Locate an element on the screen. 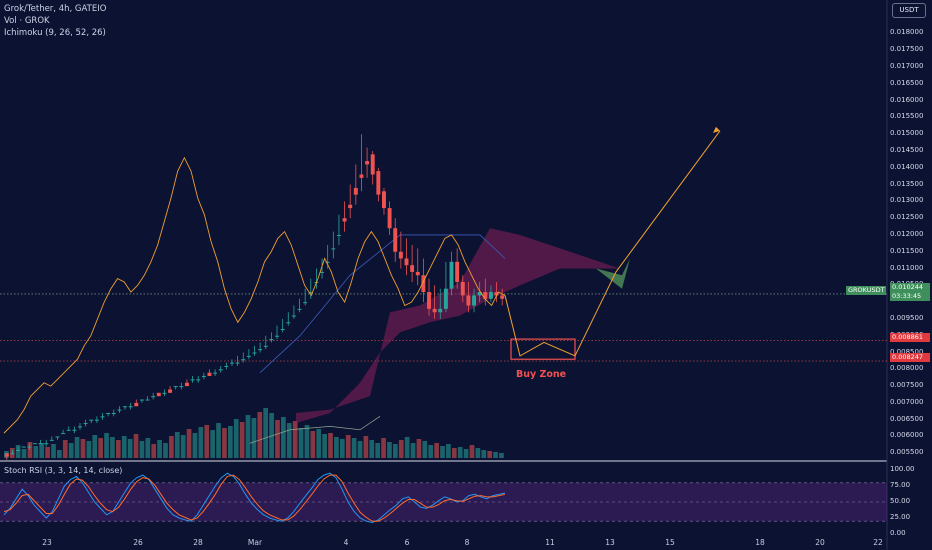 The width and height of the screenshot is (932, 550). price-tick-label: 0.006500 is located at coordinates (907, 418).